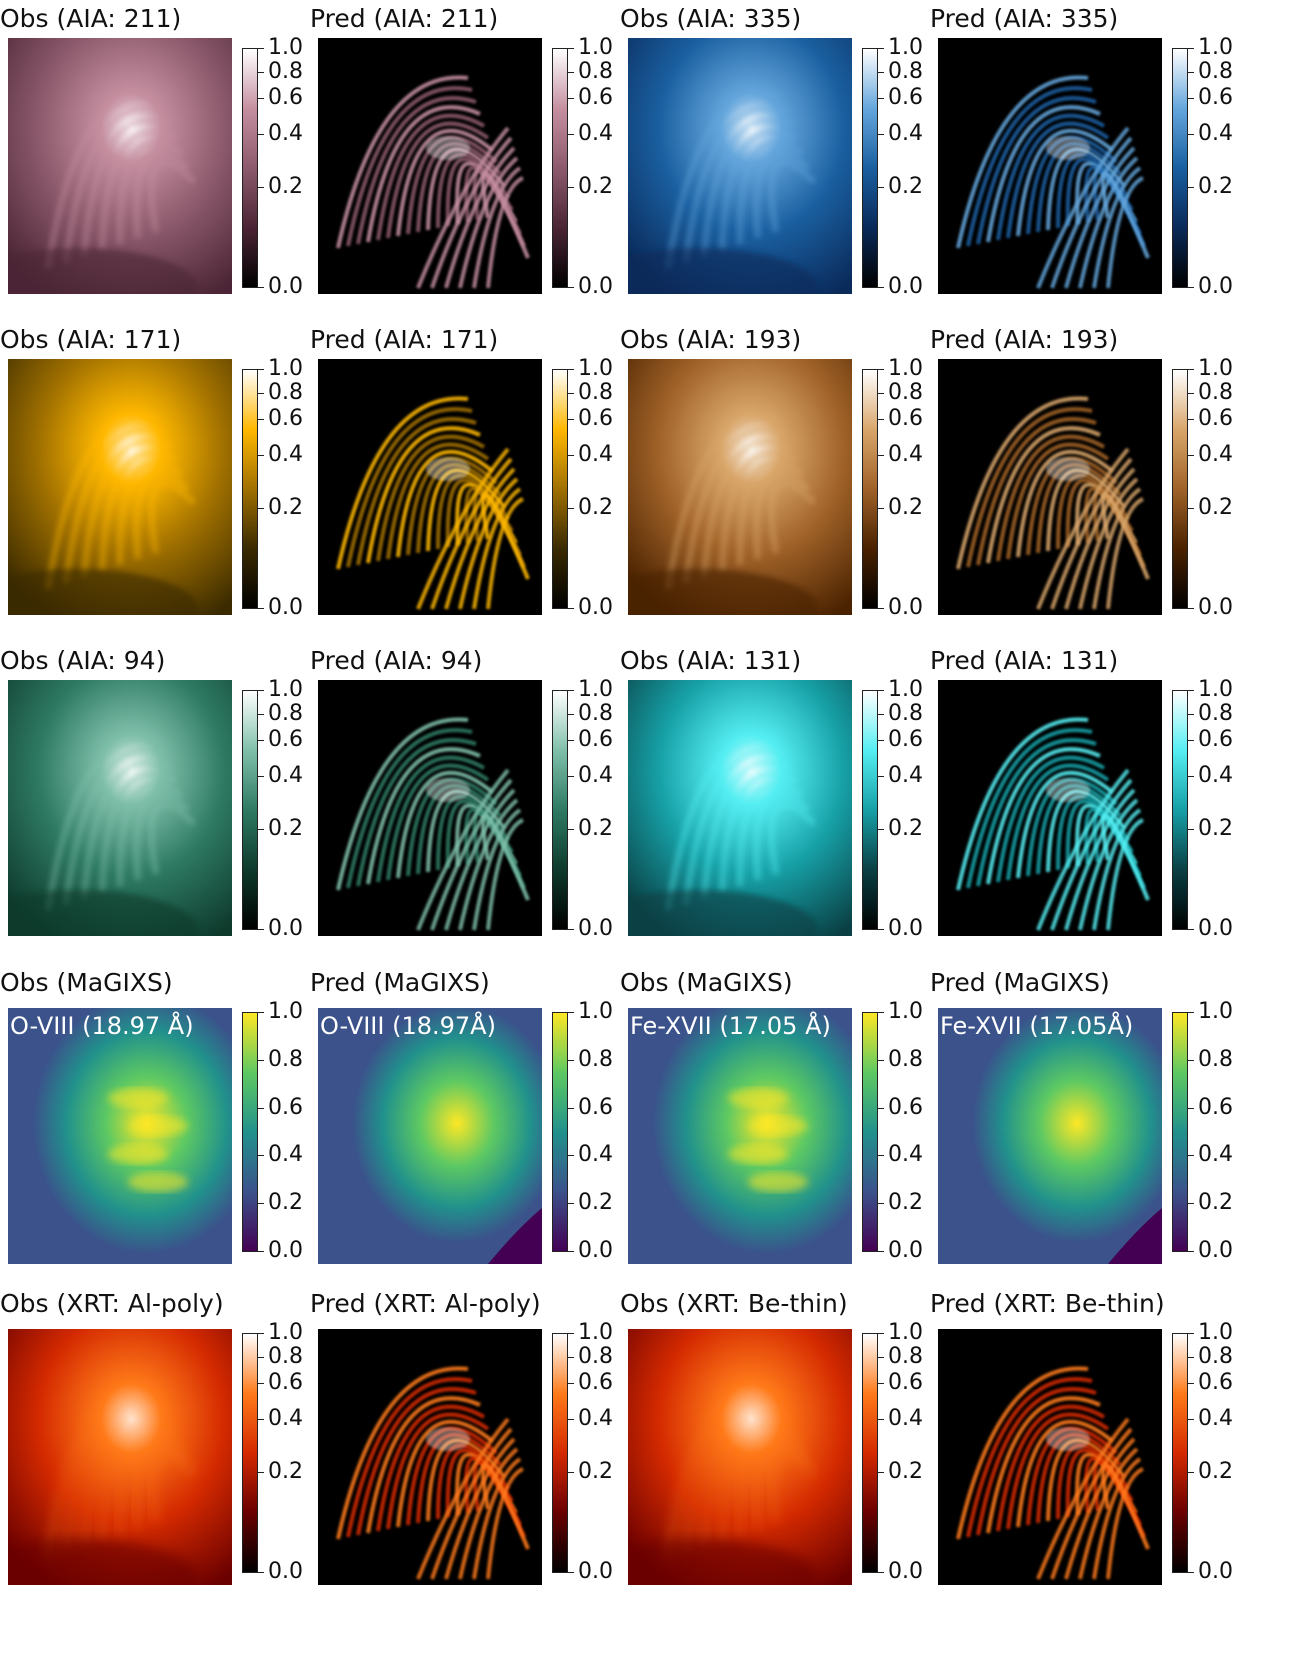 The height and width of the screenshot is (1659, 1312). Describe the element at coordinates (711, 339) in the screenshot. I see `panel-title: Obs (AIA: 193)` at that location.